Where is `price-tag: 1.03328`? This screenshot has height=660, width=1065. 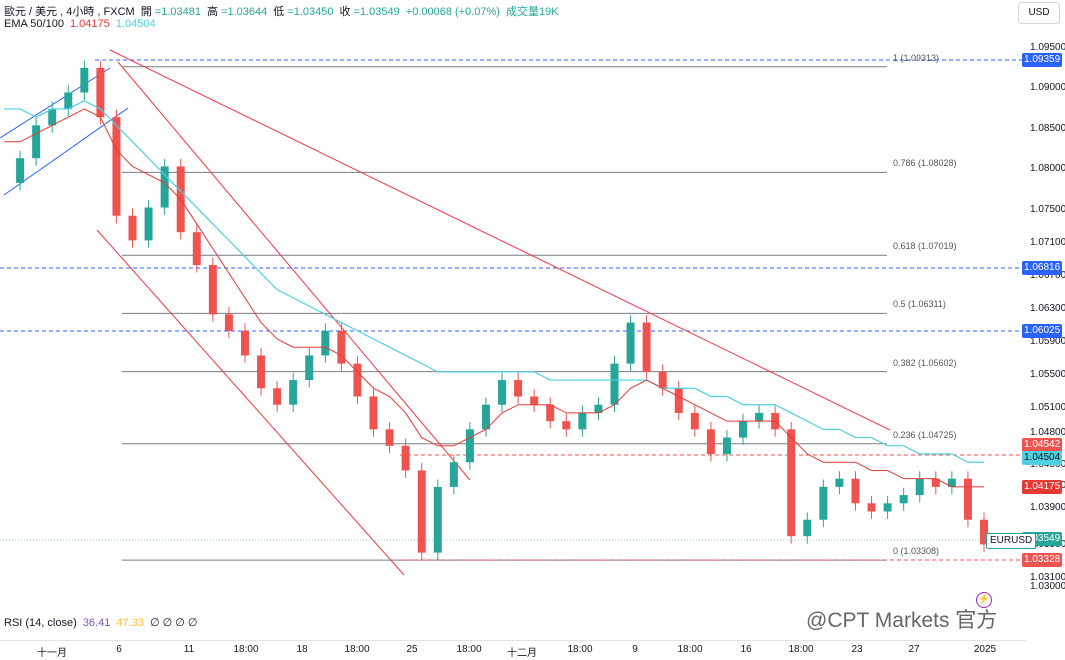
price-tag: 1.03328 is located at coordinates (1042, 560).